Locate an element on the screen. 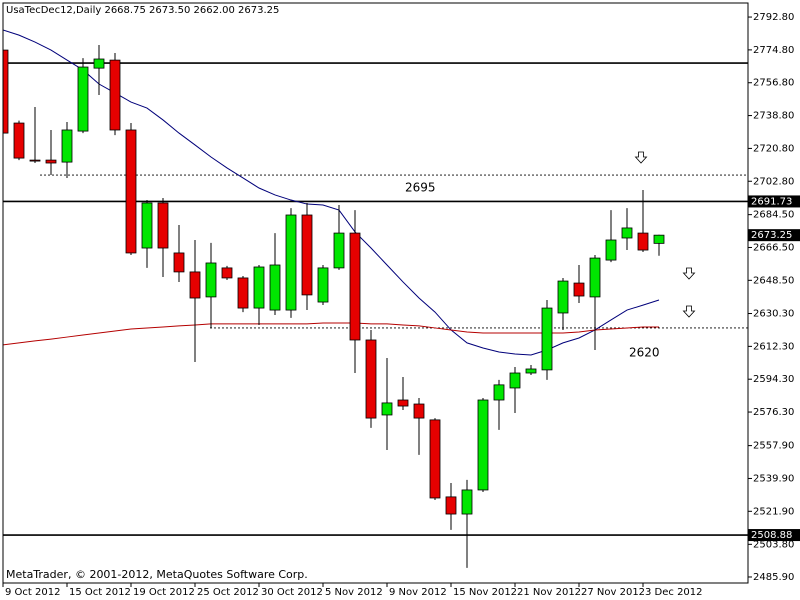 The image size is (800, 600). y-tick-label: 2557.90 is located at coordinates (773, 446).